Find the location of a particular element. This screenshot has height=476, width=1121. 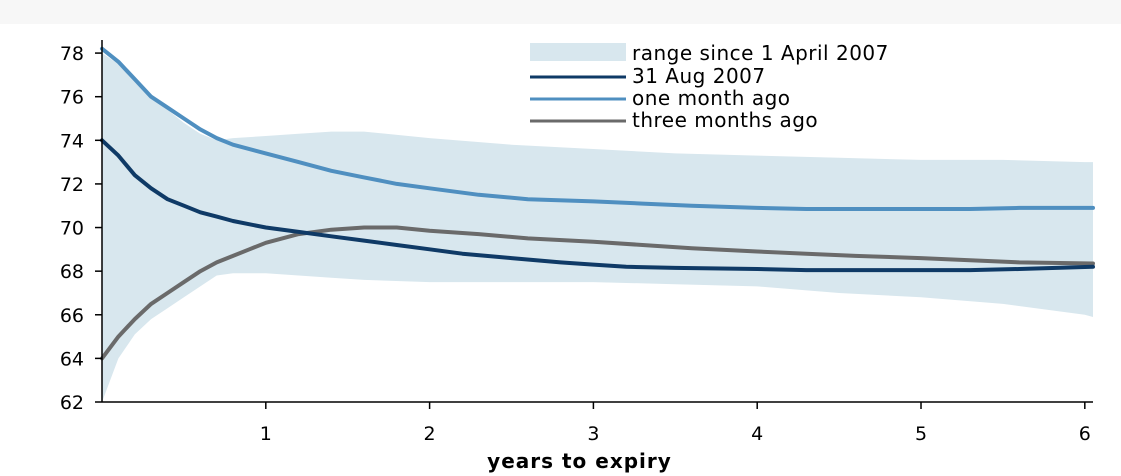

top-band is located at coordinates (560, 12).